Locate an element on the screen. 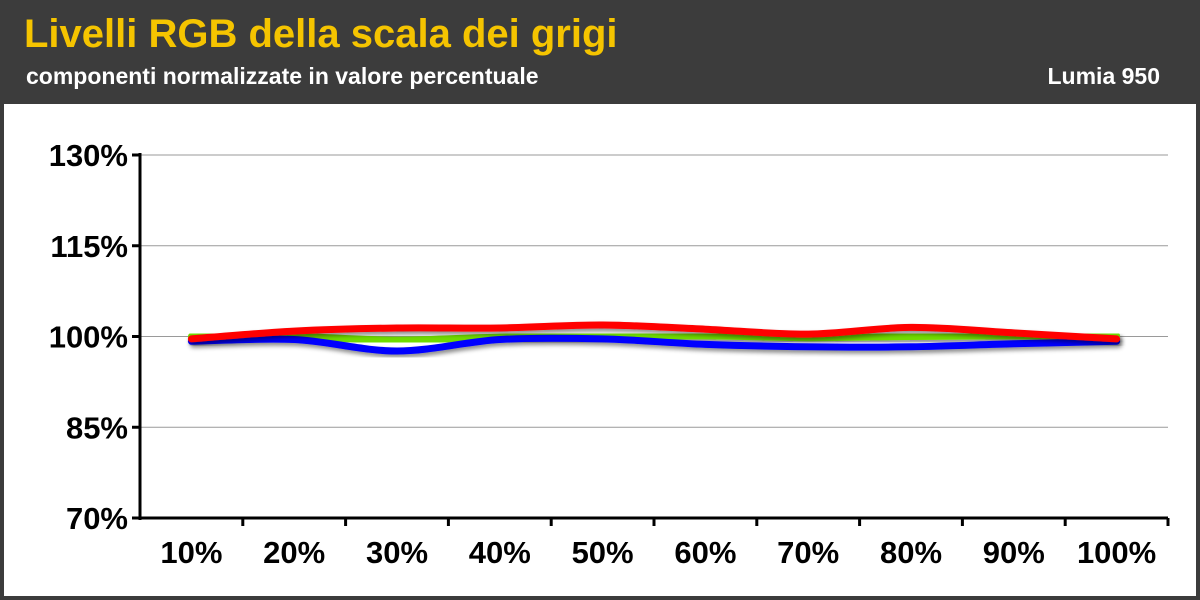 The height and width of the screenshot is (600, 1200). x-tick-label: 10% is located at coordinates (191, 552).